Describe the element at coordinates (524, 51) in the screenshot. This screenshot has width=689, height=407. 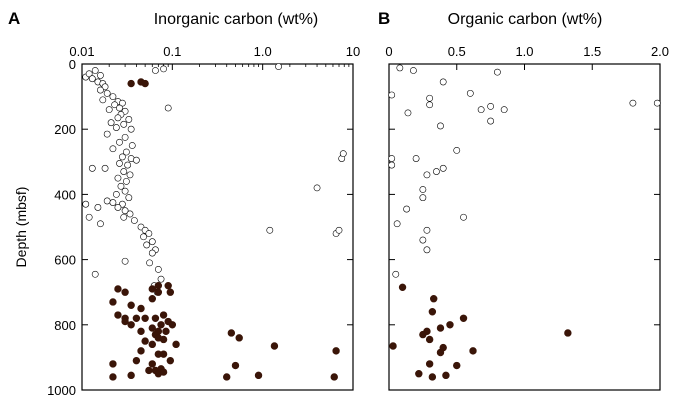
I see `panel-b-x-tick-label: 1.0` at that location.